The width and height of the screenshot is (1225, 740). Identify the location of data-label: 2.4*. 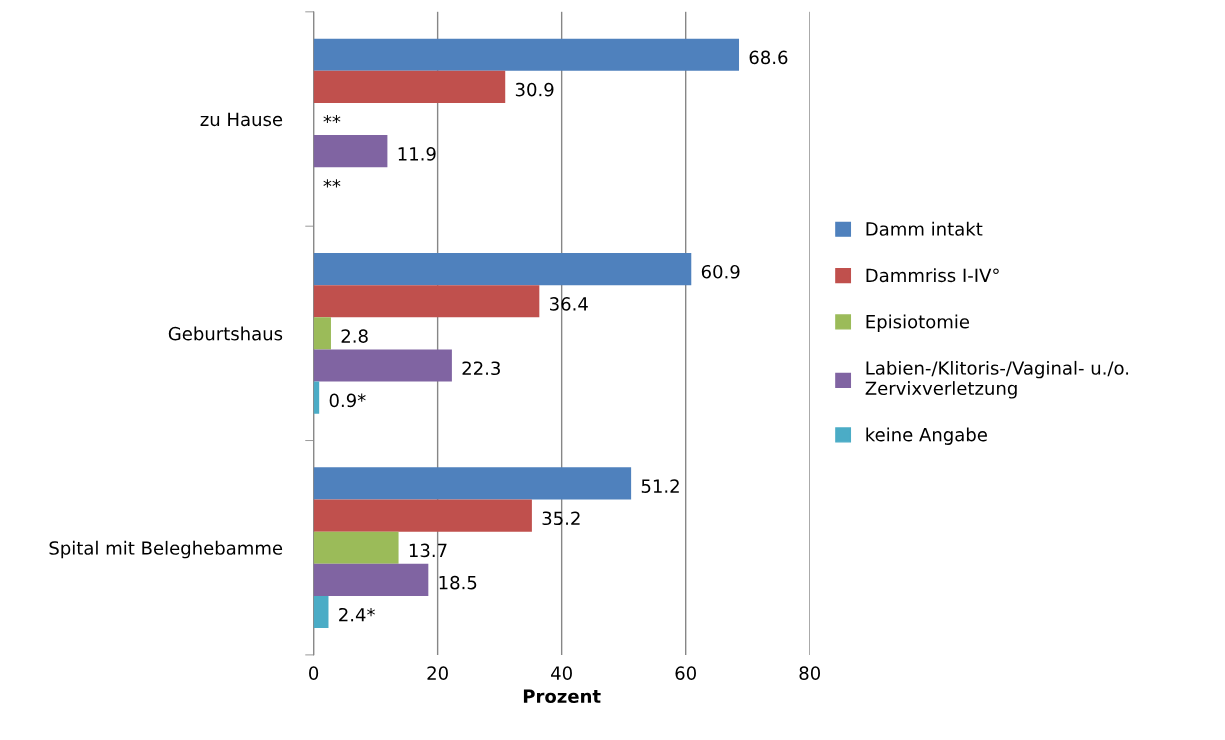
(357, 614).